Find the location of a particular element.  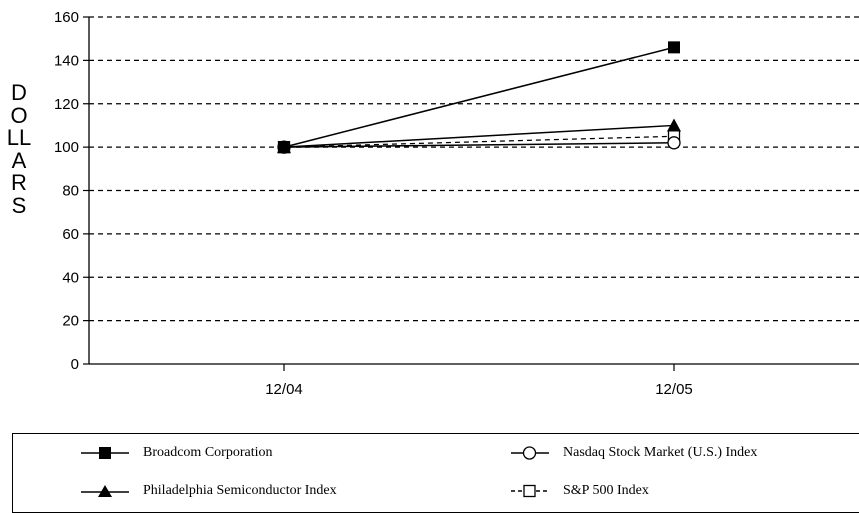

legend-item-broadcom: Broadcom Corporation is located at coordinates (175, 453).